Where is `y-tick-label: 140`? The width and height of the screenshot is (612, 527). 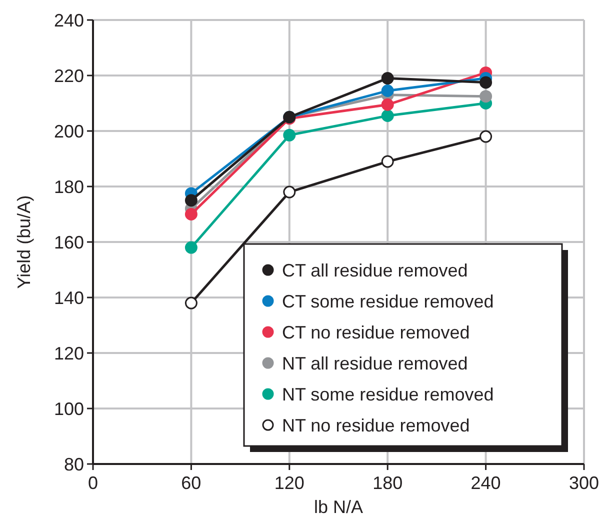
y-tick-label: 140 is located at coordinates (69, 298).